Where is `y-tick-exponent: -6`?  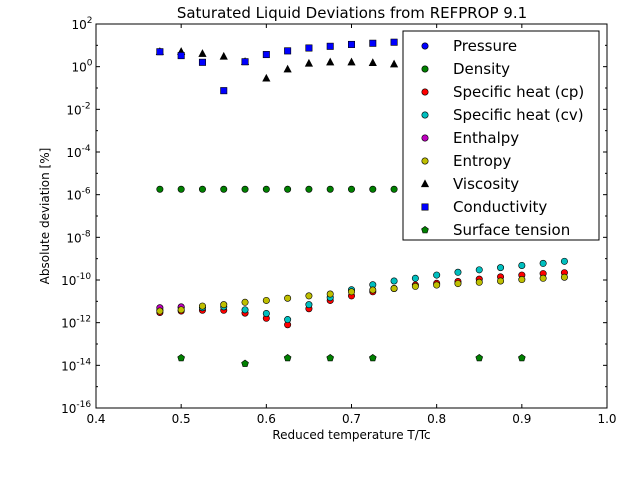 y-tick-exponent: -6 is located at coordinates (86, 192).